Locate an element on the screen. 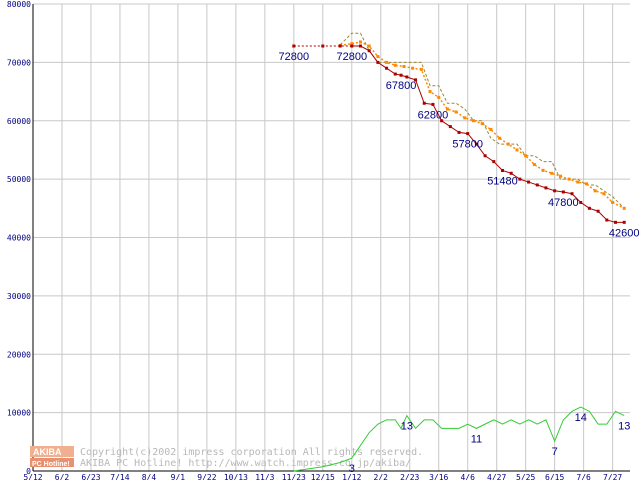 Image resolution: width=640 pixels, height=480 pixels. x-tick-label: 11/3 is located at coordinates (264, 476).